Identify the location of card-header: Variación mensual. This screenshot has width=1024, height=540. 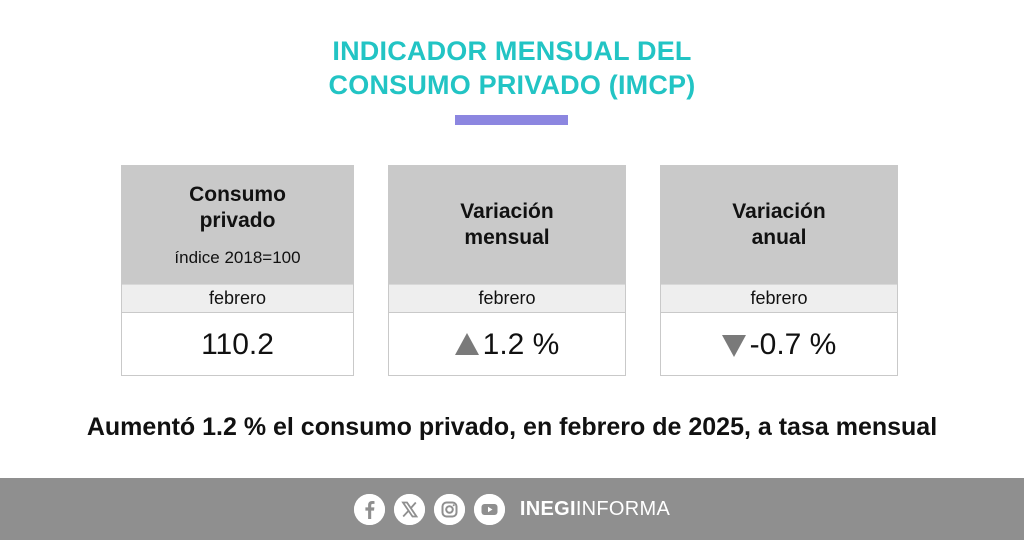
(507, 225).